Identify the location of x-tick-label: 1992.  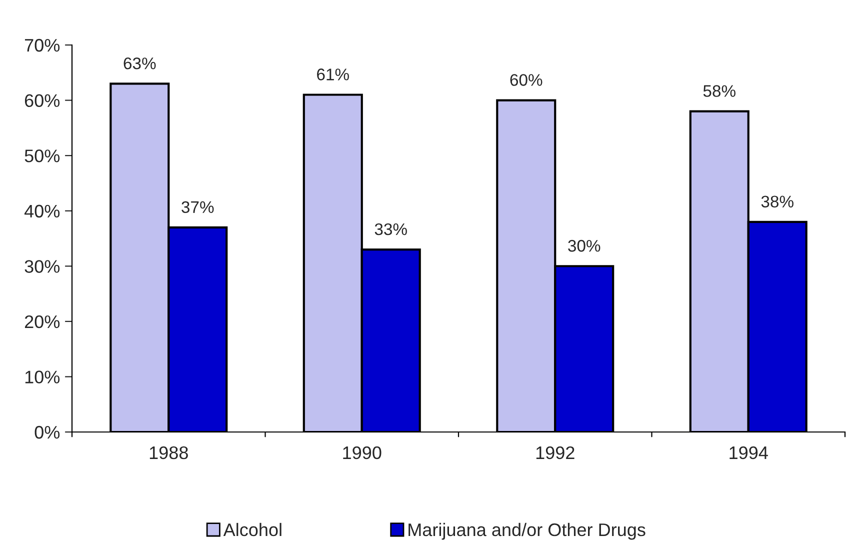
(555, 453).